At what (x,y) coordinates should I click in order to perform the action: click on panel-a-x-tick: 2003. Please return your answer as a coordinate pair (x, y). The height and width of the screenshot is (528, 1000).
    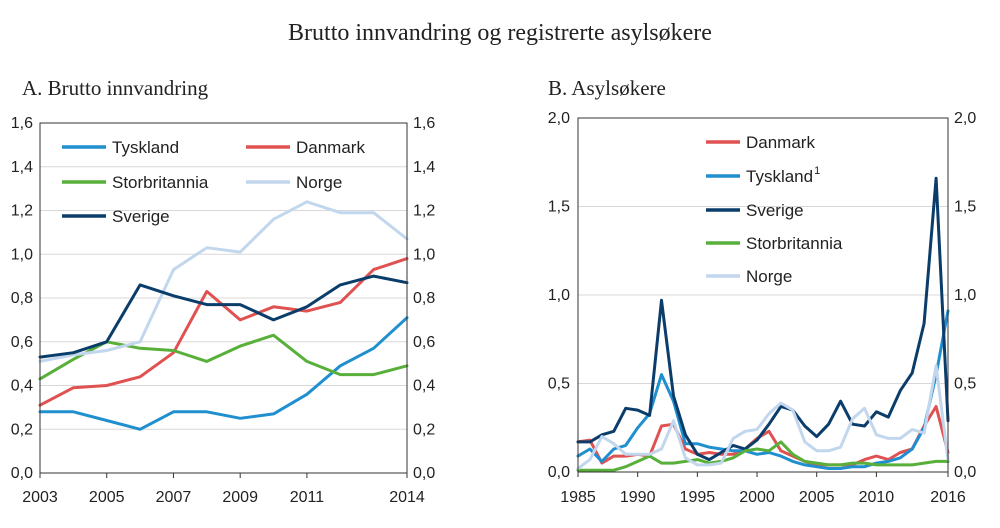
    Looking at the image, I should click on (40, 497).